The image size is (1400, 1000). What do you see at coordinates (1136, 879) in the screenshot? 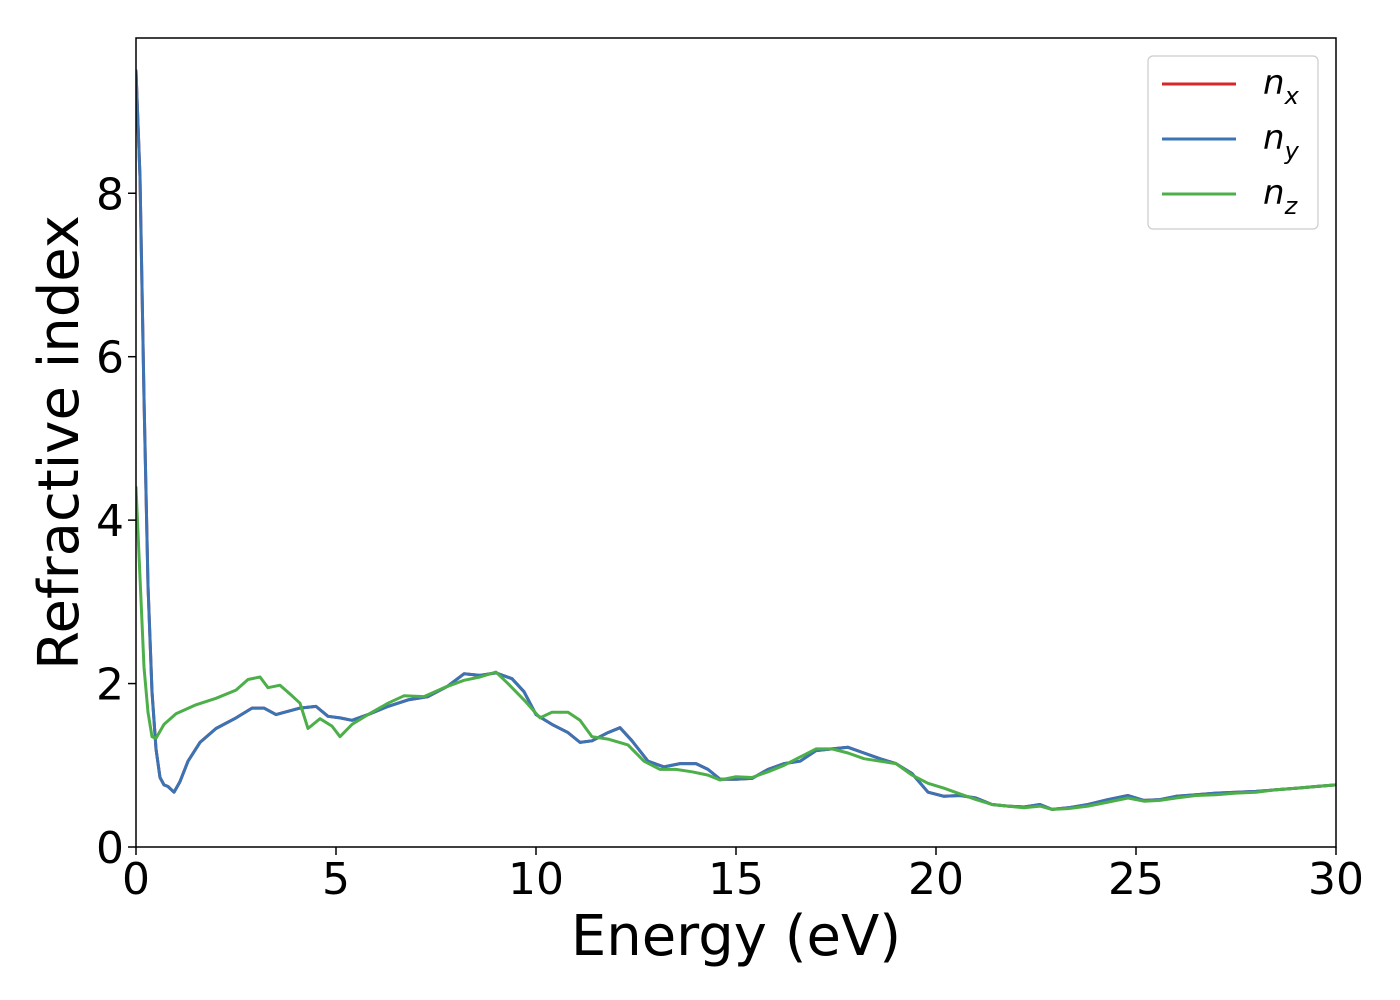
I see `x-tick-label: 25` at bounding box center [1136, 879].